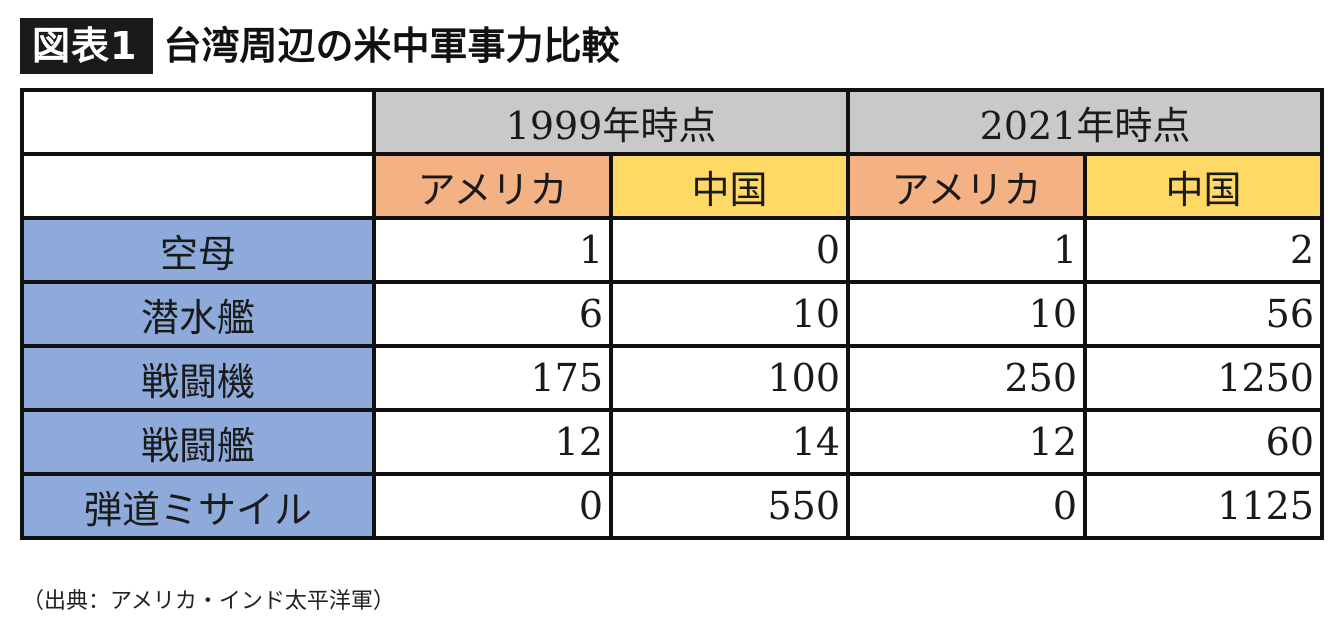 The width and height of the screenshot is (1340, 630). I want to click on period-header-2021: 2021年時点, so click(1085, 122).